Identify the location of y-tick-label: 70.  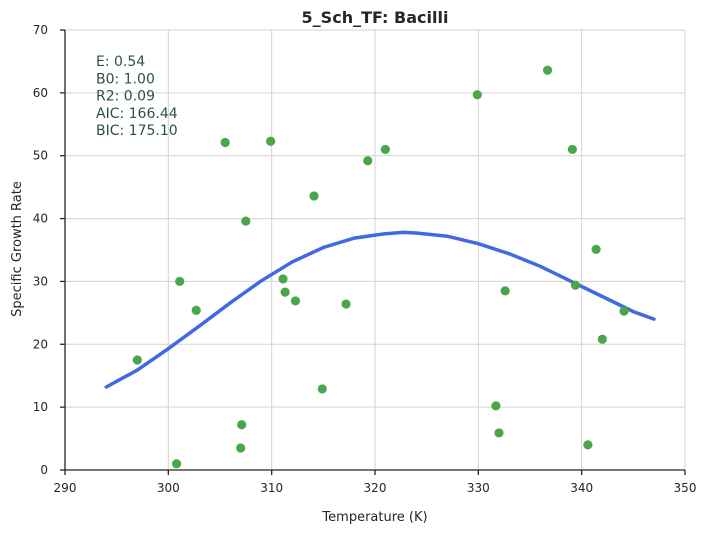
(40, 30).